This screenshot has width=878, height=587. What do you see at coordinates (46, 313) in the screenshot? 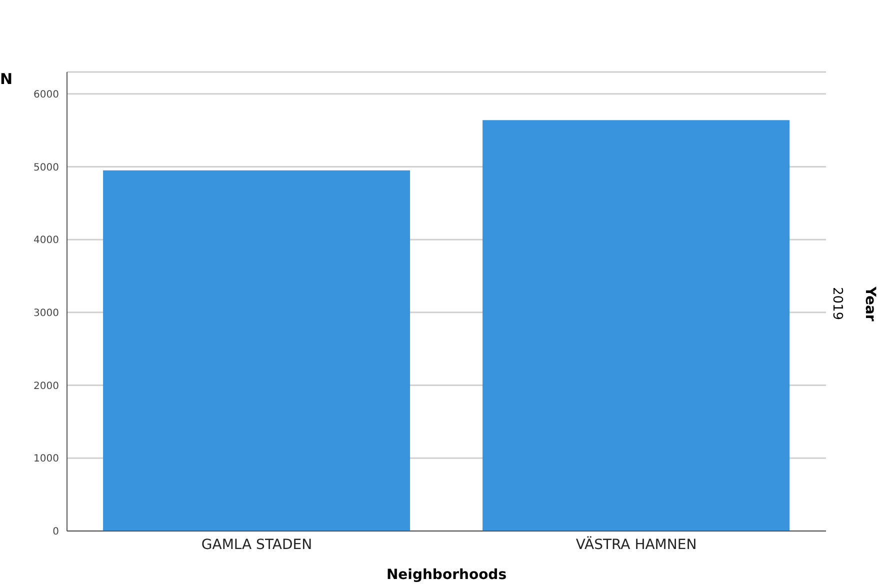
I see `y-tick-label: 3000` at bounding box center [46, 313].